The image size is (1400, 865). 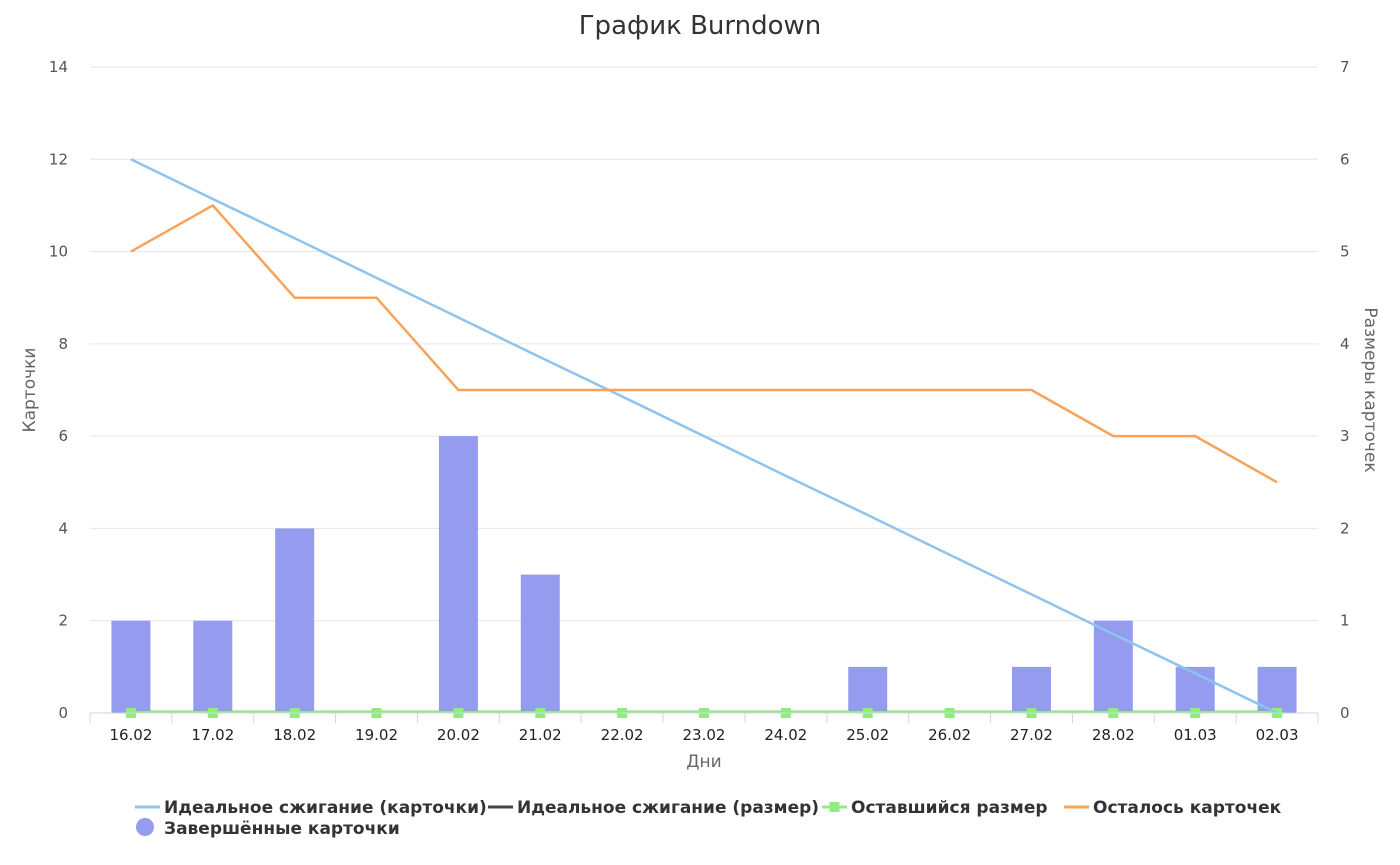 What do you see at coordinates (949, 808) in the screenshot?
I see `legend-label: Оставшийся размер` at bounding box center [949, 808].